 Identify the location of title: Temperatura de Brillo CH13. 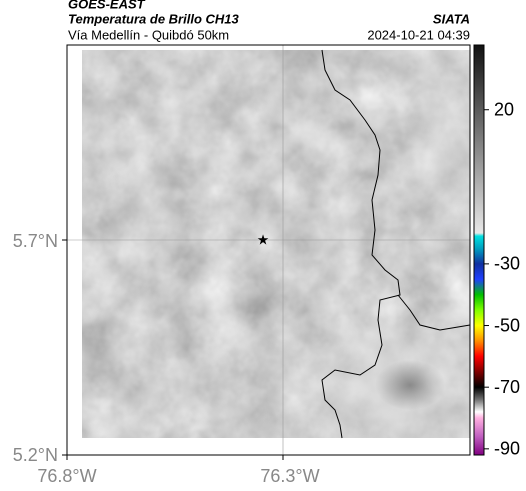
(154, 18).